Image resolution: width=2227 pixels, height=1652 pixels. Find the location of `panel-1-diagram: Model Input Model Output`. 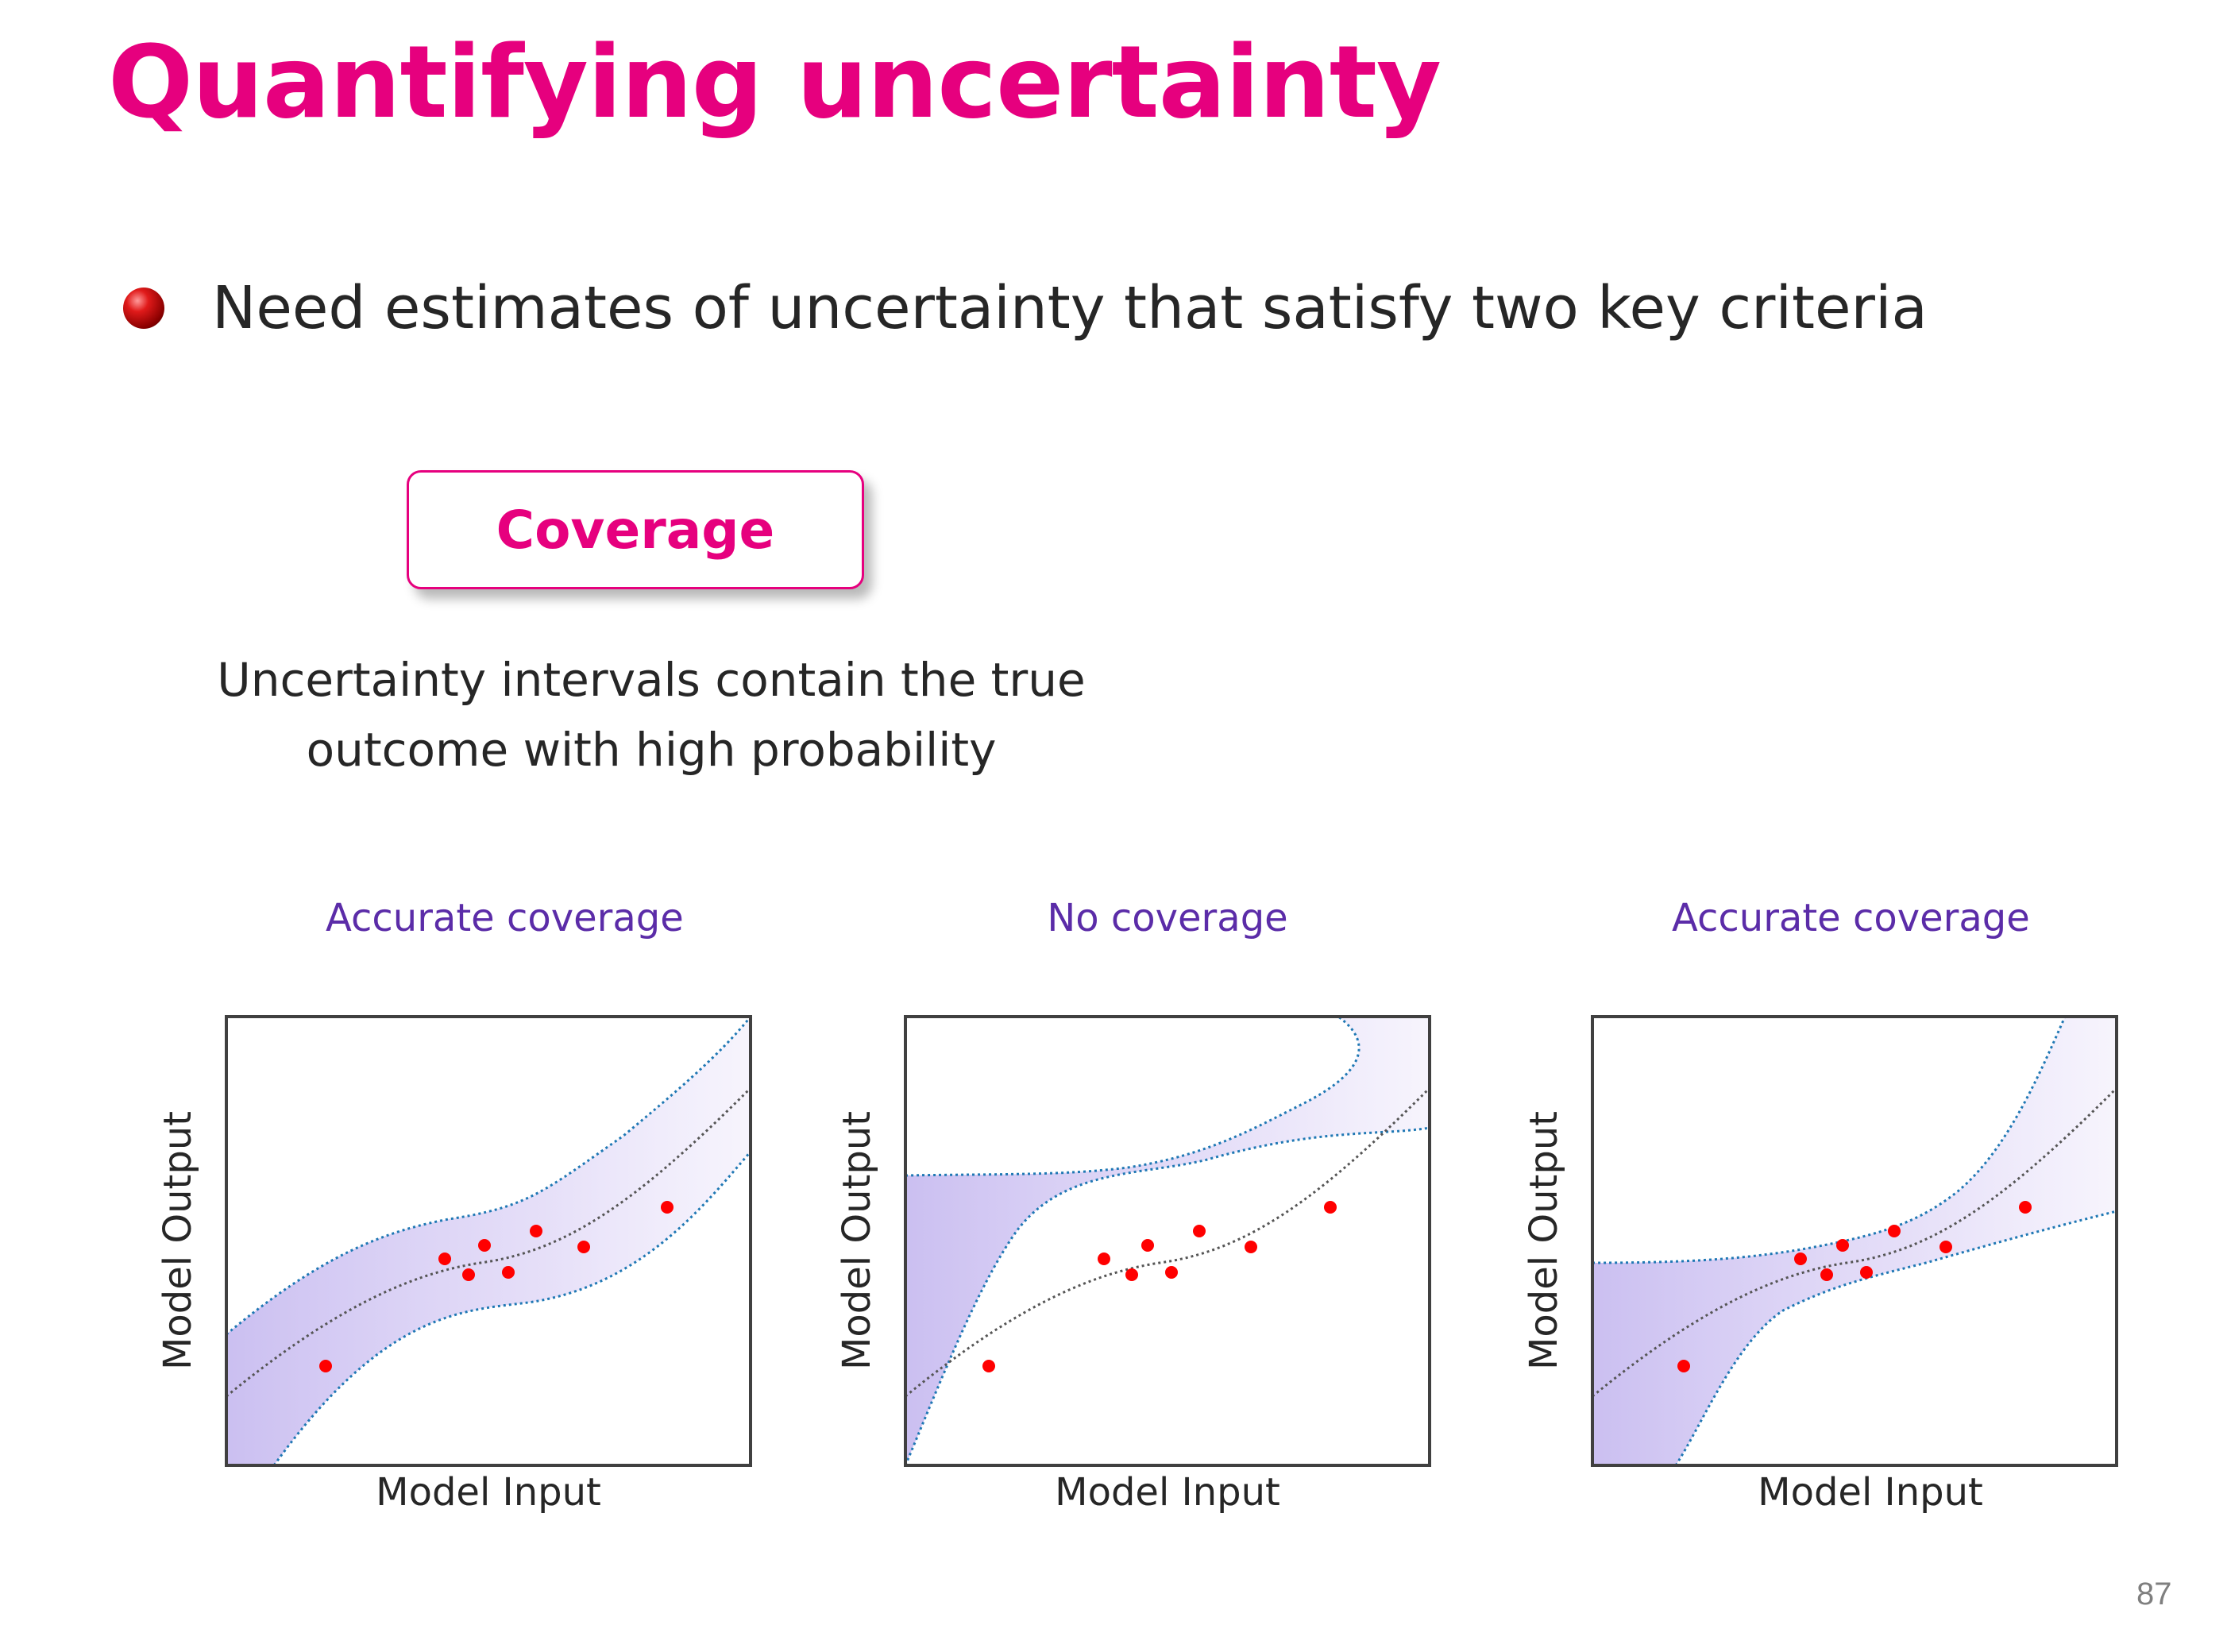

panel-1-diagram: Model Input Model Output is located at coordinates (454, 1265).